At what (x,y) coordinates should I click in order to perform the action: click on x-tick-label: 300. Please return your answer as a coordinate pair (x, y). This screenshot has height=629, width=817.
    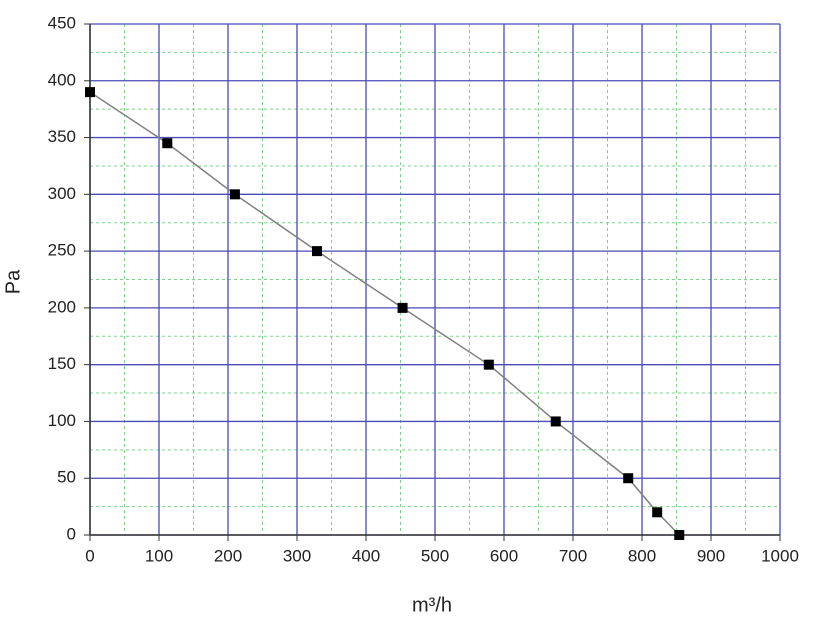
    Looking at the image, I should click on (297, 555).